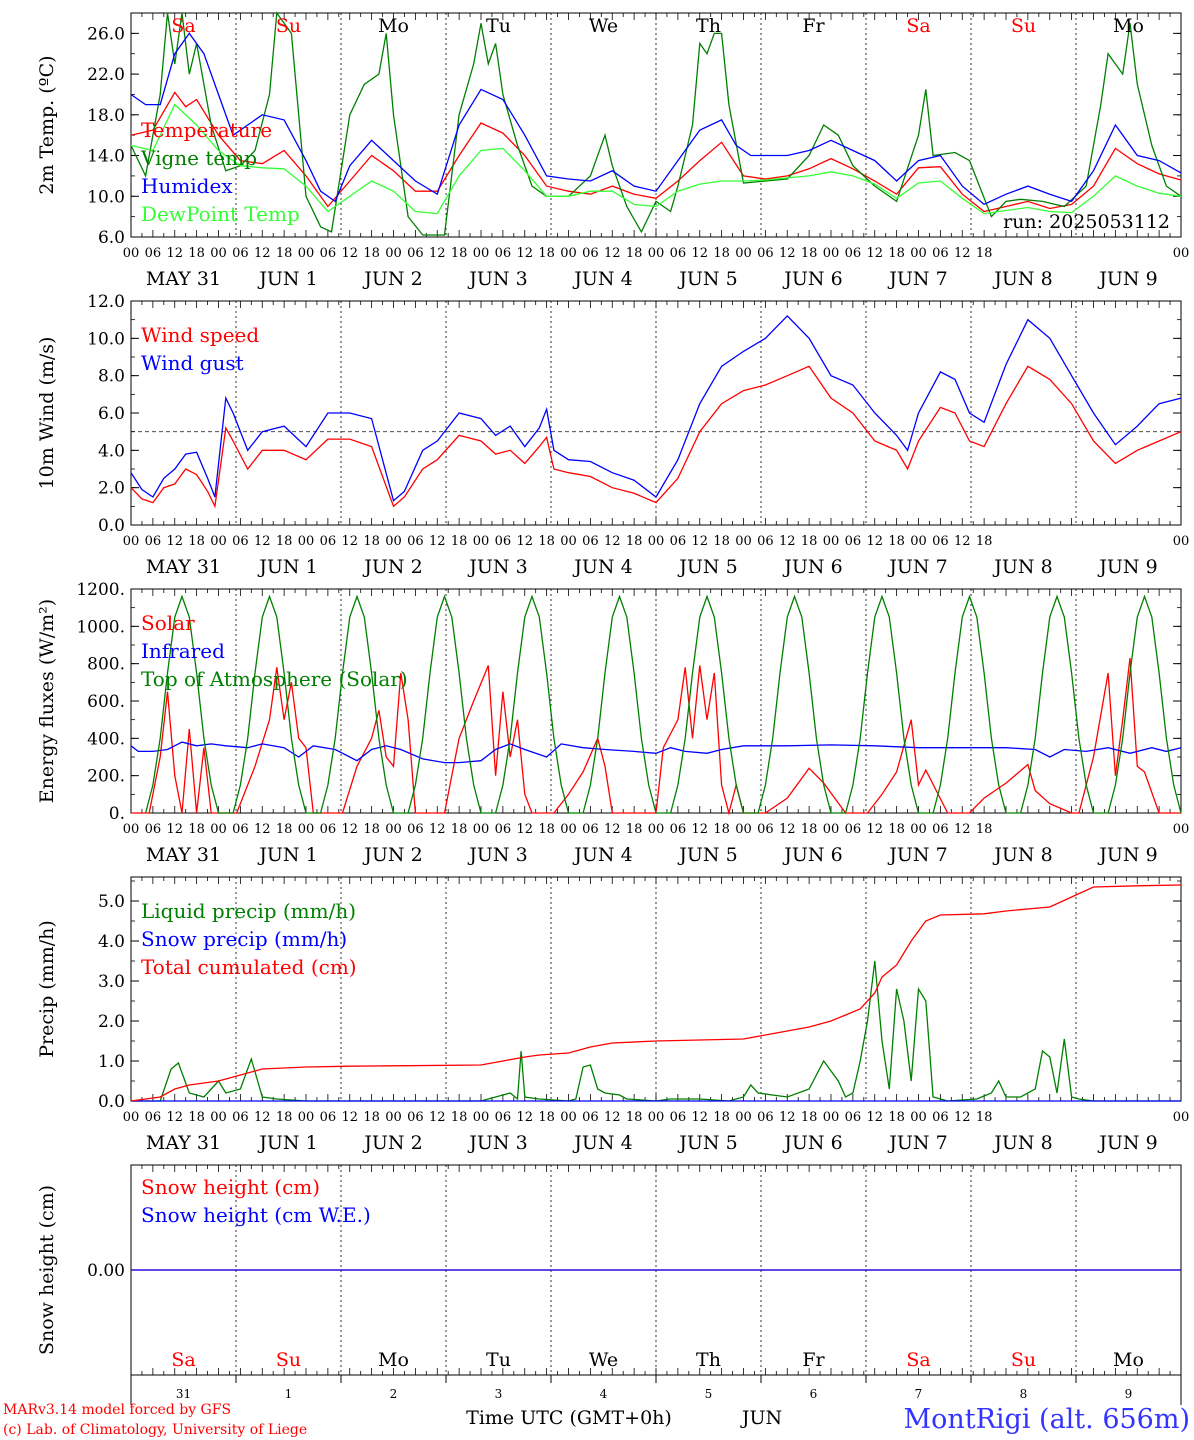 This screenshot has height=1440, width=1194. Describe the element at coordinates (106, 339) in the screenshot. I see `y-tick-label: 10.0` at that location.